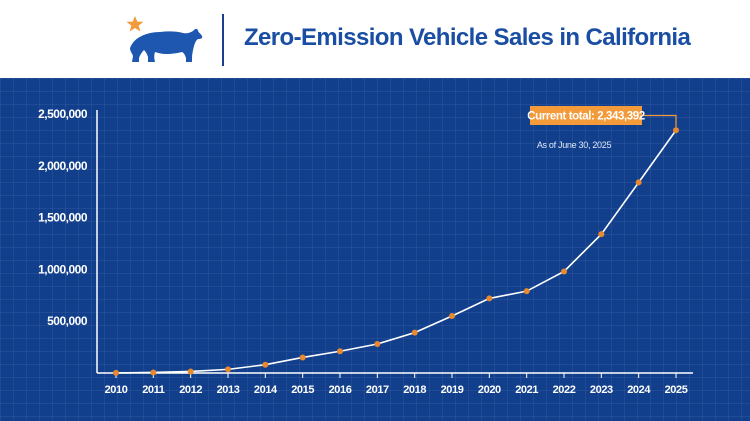 The image size is (750, 421). What do you see at coordinates (340, 390) in the screenshot?
I see `x-tick-label: 2016` at bounding box center [340, 390].